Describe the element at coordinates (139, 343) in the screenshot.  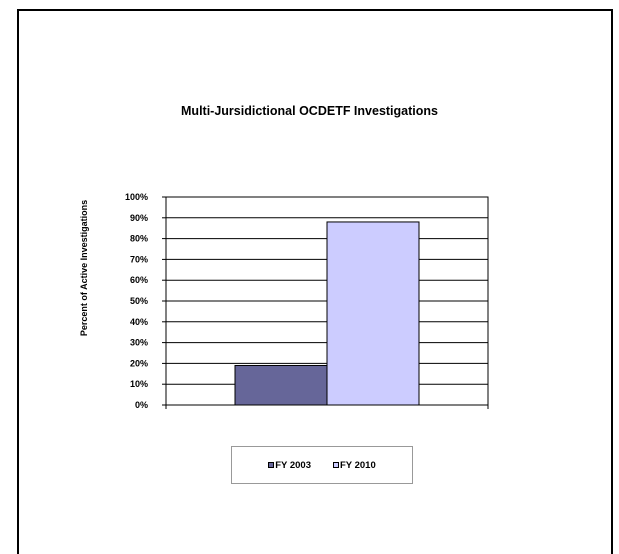
I see `y-tick-label: 30%` at that location.